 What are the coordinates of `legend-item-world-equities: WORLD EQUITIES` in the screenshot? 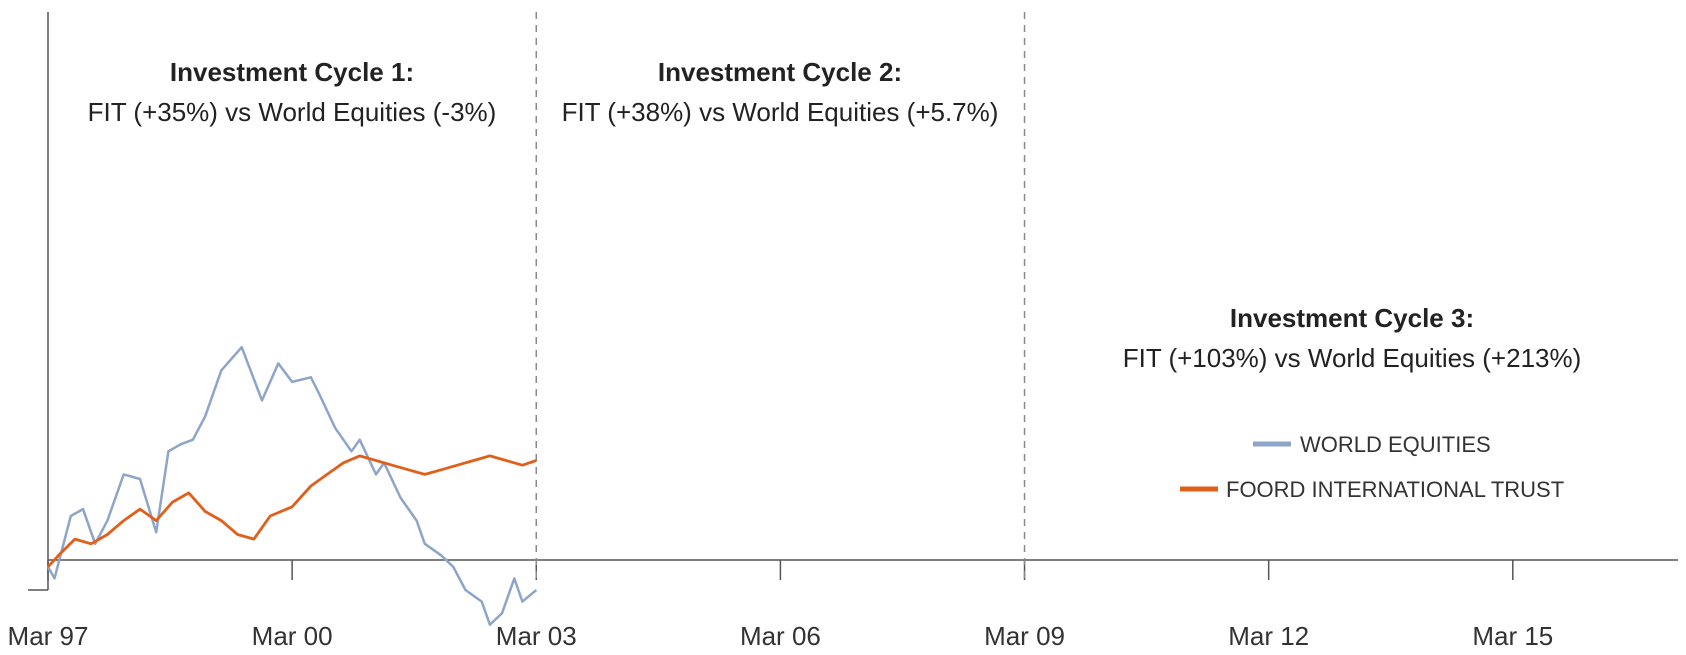 It's located at (1372, 444).